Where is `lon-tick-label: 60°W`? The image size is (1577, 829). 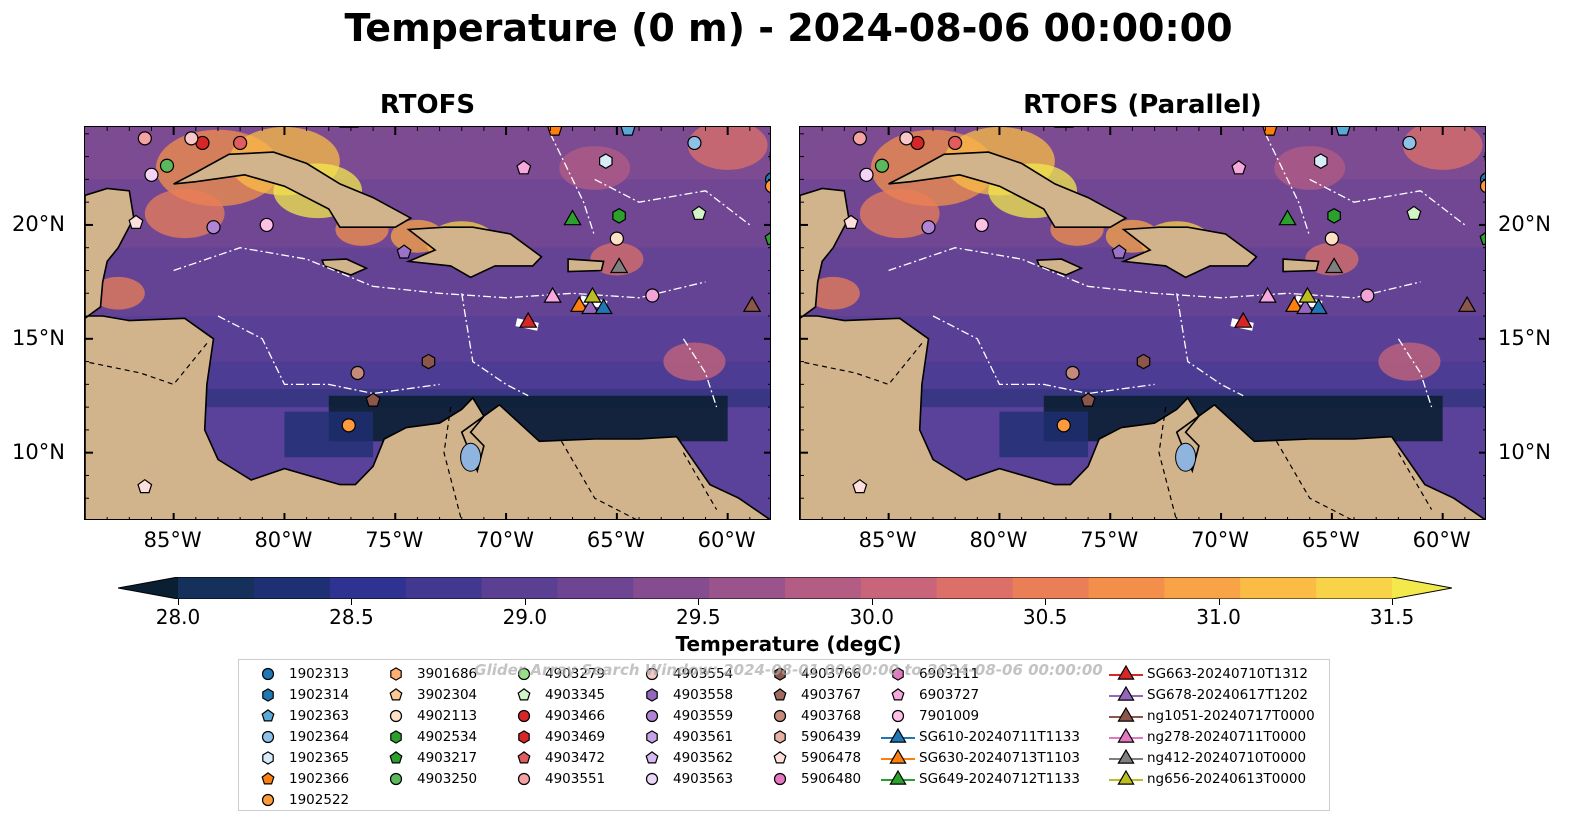
lon-tick-label: 60°W is located at coordinates (726, 540).